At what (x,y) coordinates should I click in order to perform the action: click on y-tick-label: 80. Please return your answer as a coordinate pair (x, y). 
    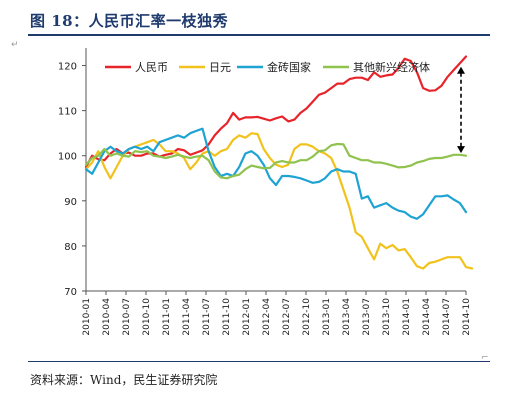
    Looking at the image, I should click on (70, 247).